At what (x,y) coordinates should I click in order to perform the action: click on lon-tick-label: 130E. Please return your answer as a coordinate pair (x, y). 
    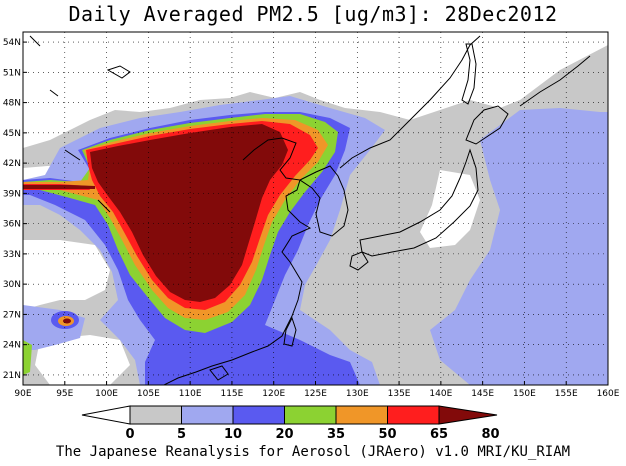
    Looking at the image, I should click on (357, 394).